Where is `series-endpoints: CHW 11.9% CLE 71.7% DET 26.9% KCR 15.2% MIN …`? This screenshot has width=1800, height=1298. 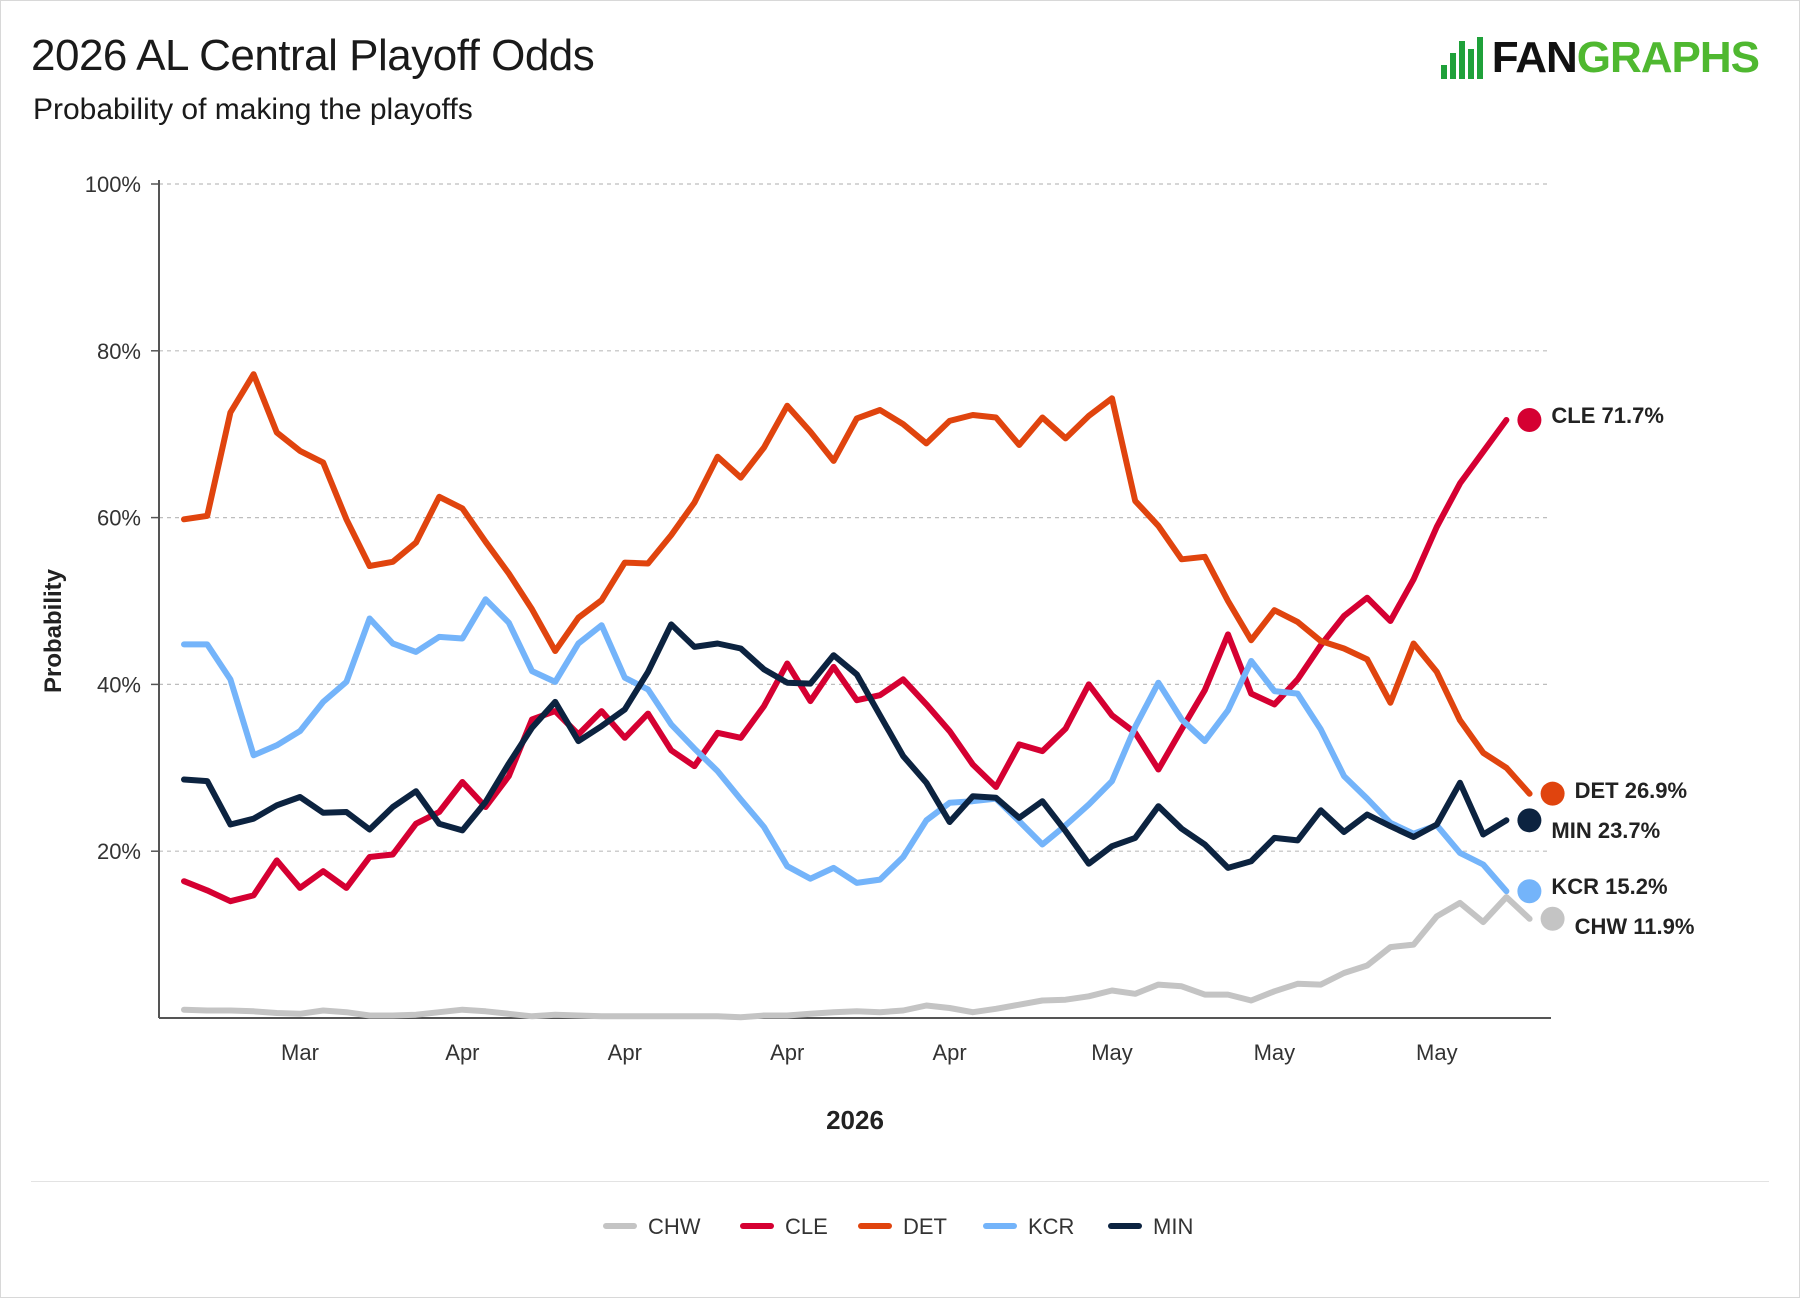 series-endpoints: CHW 11.9% CLE 71.7% DET 26.9% KCR 15.2% MIN … is located at coordinates (1605, 671).